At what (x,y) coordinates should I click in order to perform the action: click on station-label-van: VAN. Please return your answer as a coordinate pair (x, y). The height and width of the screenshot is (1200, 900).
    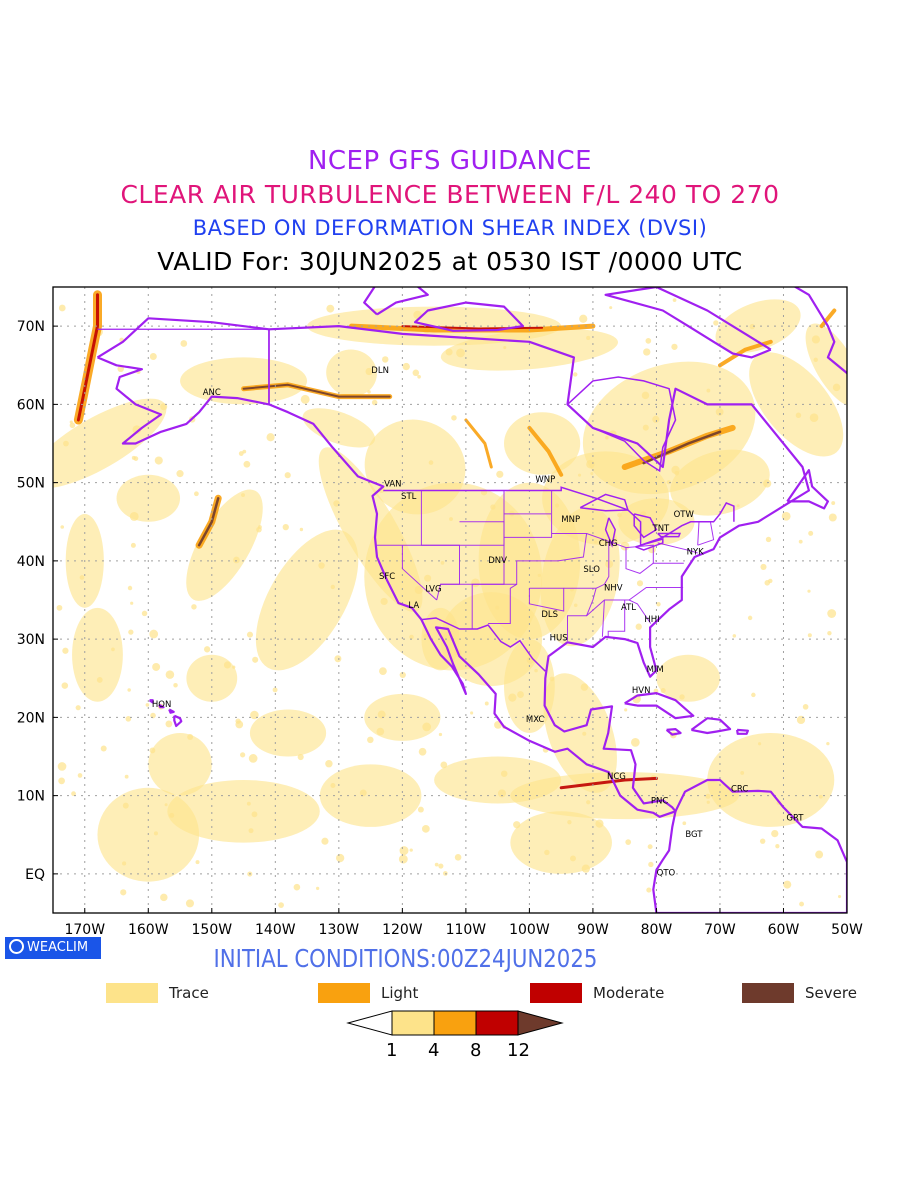
    Looking at the image, I should click on (392, 485).